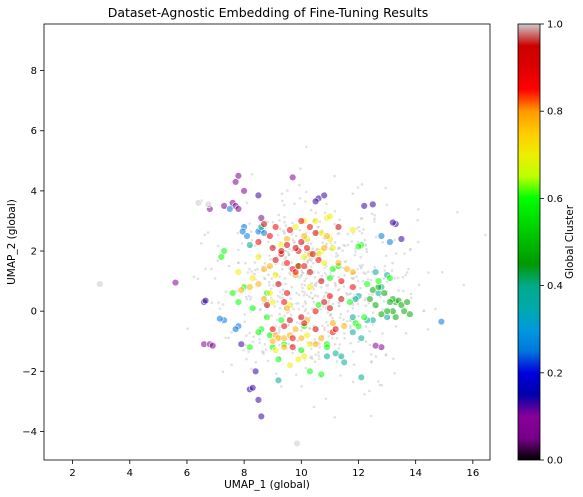 Image resolution: width=583 pixels, height=497 pixels. I want to click on colorbar-tick-label: 0.4, so click(555, 286).